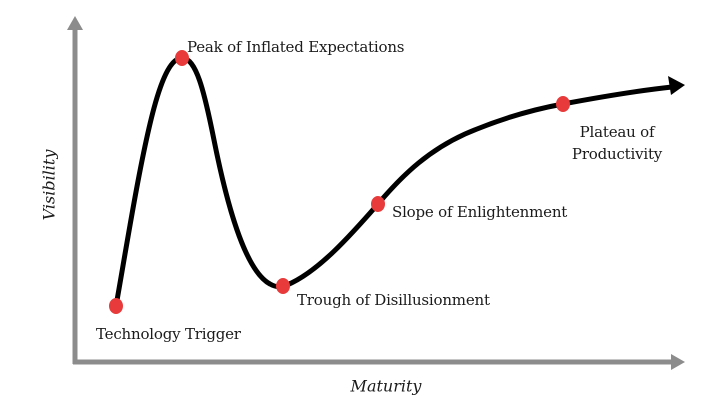 This screenshot has height=405, width=720. What do you see at coordinates (480, 212) in the screenshot?
I see `label-slope: Slope of Enlightenment` at bounding box center [480, 212].